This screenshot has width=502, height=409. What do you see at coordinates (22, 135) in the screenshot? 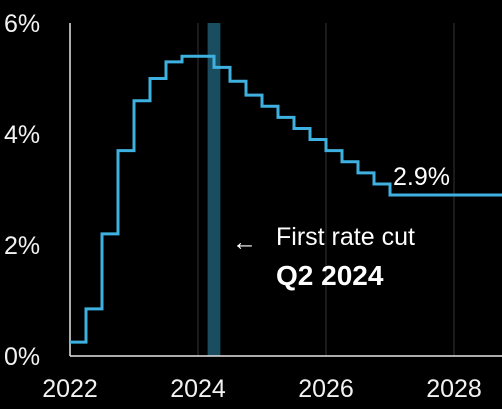
I see `y-tick-label-4: 4%` at bounding box center [22, 135].